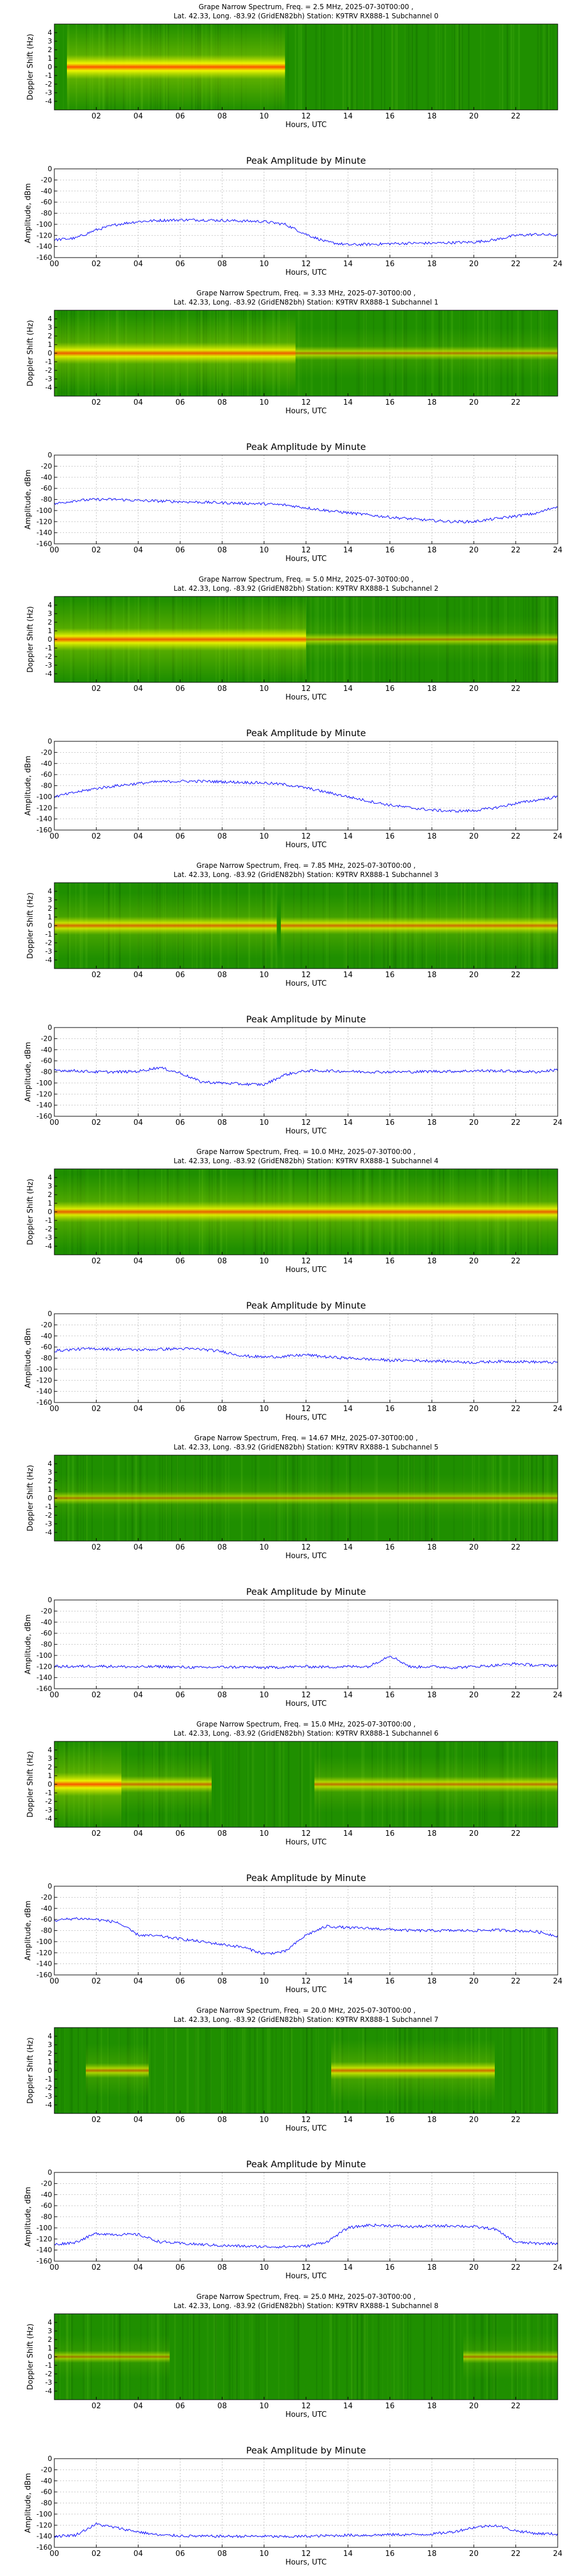  What do you see at coordinates (96, 975) in the screenshot?
I see `x-tick-label: 02` at bounding box center [96, 975].